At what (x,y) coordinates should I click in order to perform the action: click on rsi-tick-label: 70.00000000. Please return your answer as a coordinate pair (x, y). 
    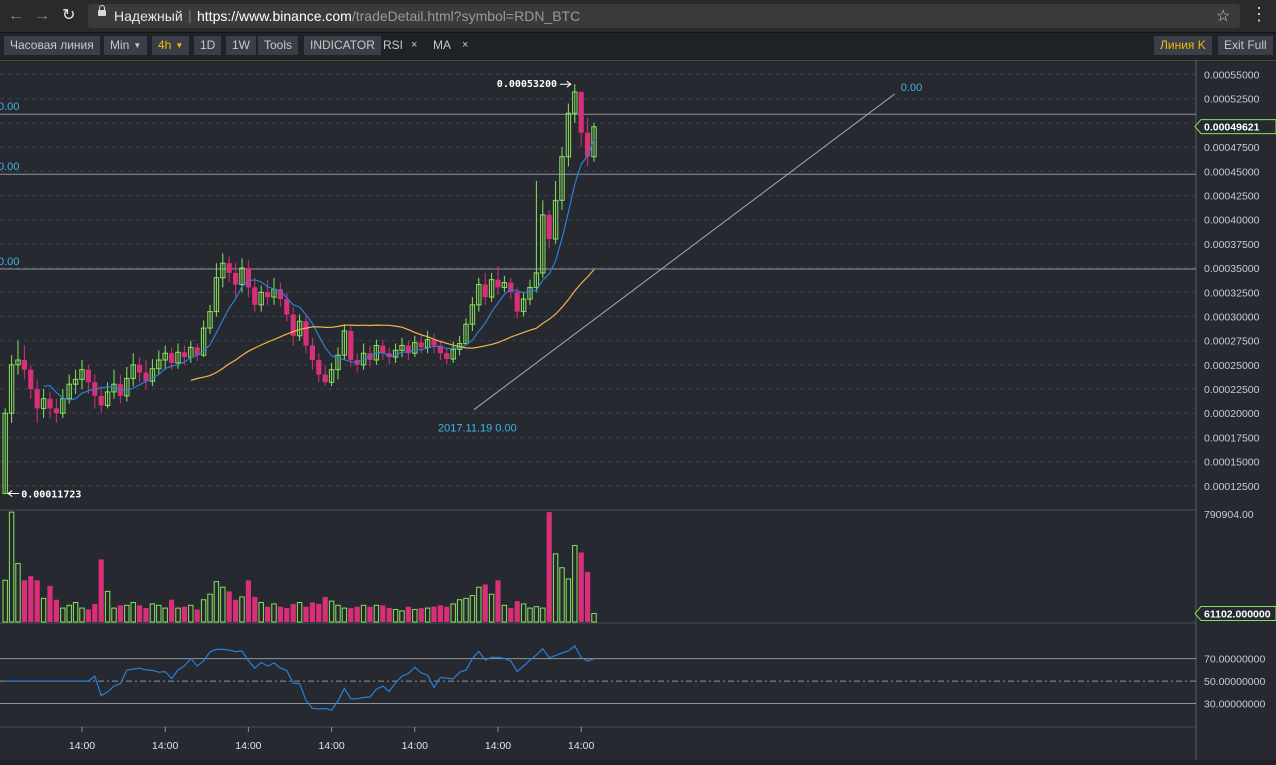
    Looking at the image, I should click on (1234, 660).